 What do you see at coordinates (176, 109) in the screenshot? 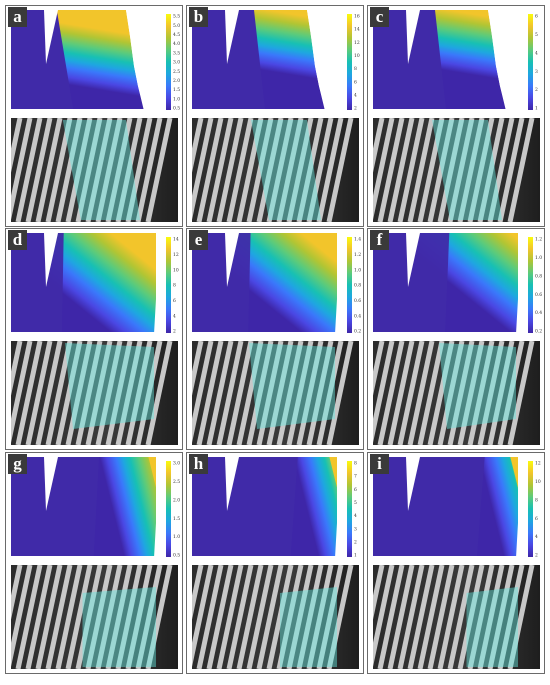
I see `colorbar-tick-label: 0.5` at bounding box center [176, 109].